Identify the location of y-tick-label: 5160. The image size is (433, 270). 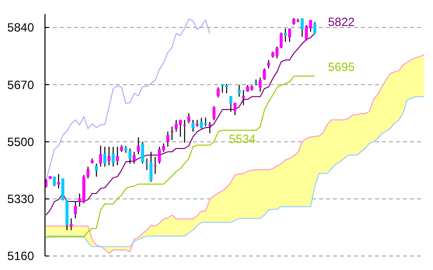
(20, 256).